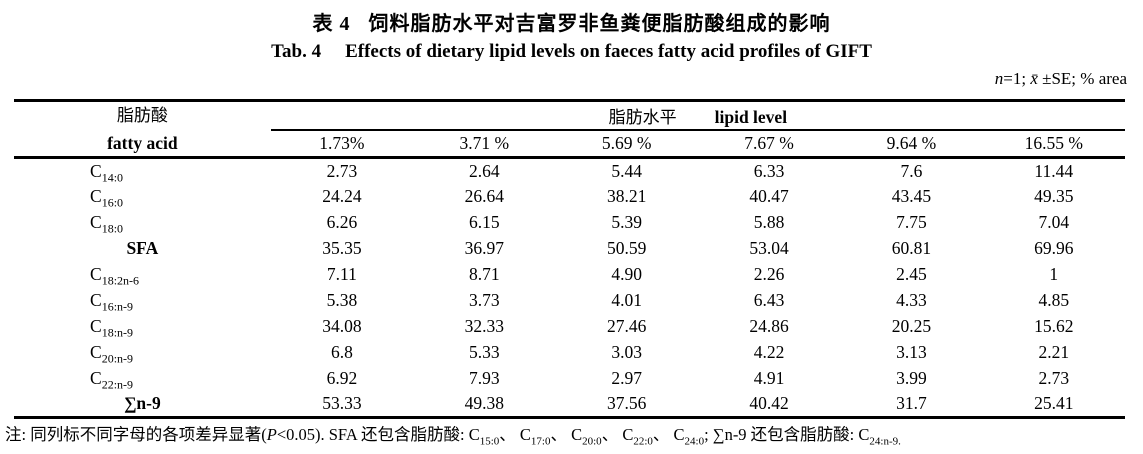 This screenshot has width=1143, height=454. What do you see at coordinates (142, 248) in the screenshot?
I see `fatty-acid-label: SFA` at bounding box center [142, 248].